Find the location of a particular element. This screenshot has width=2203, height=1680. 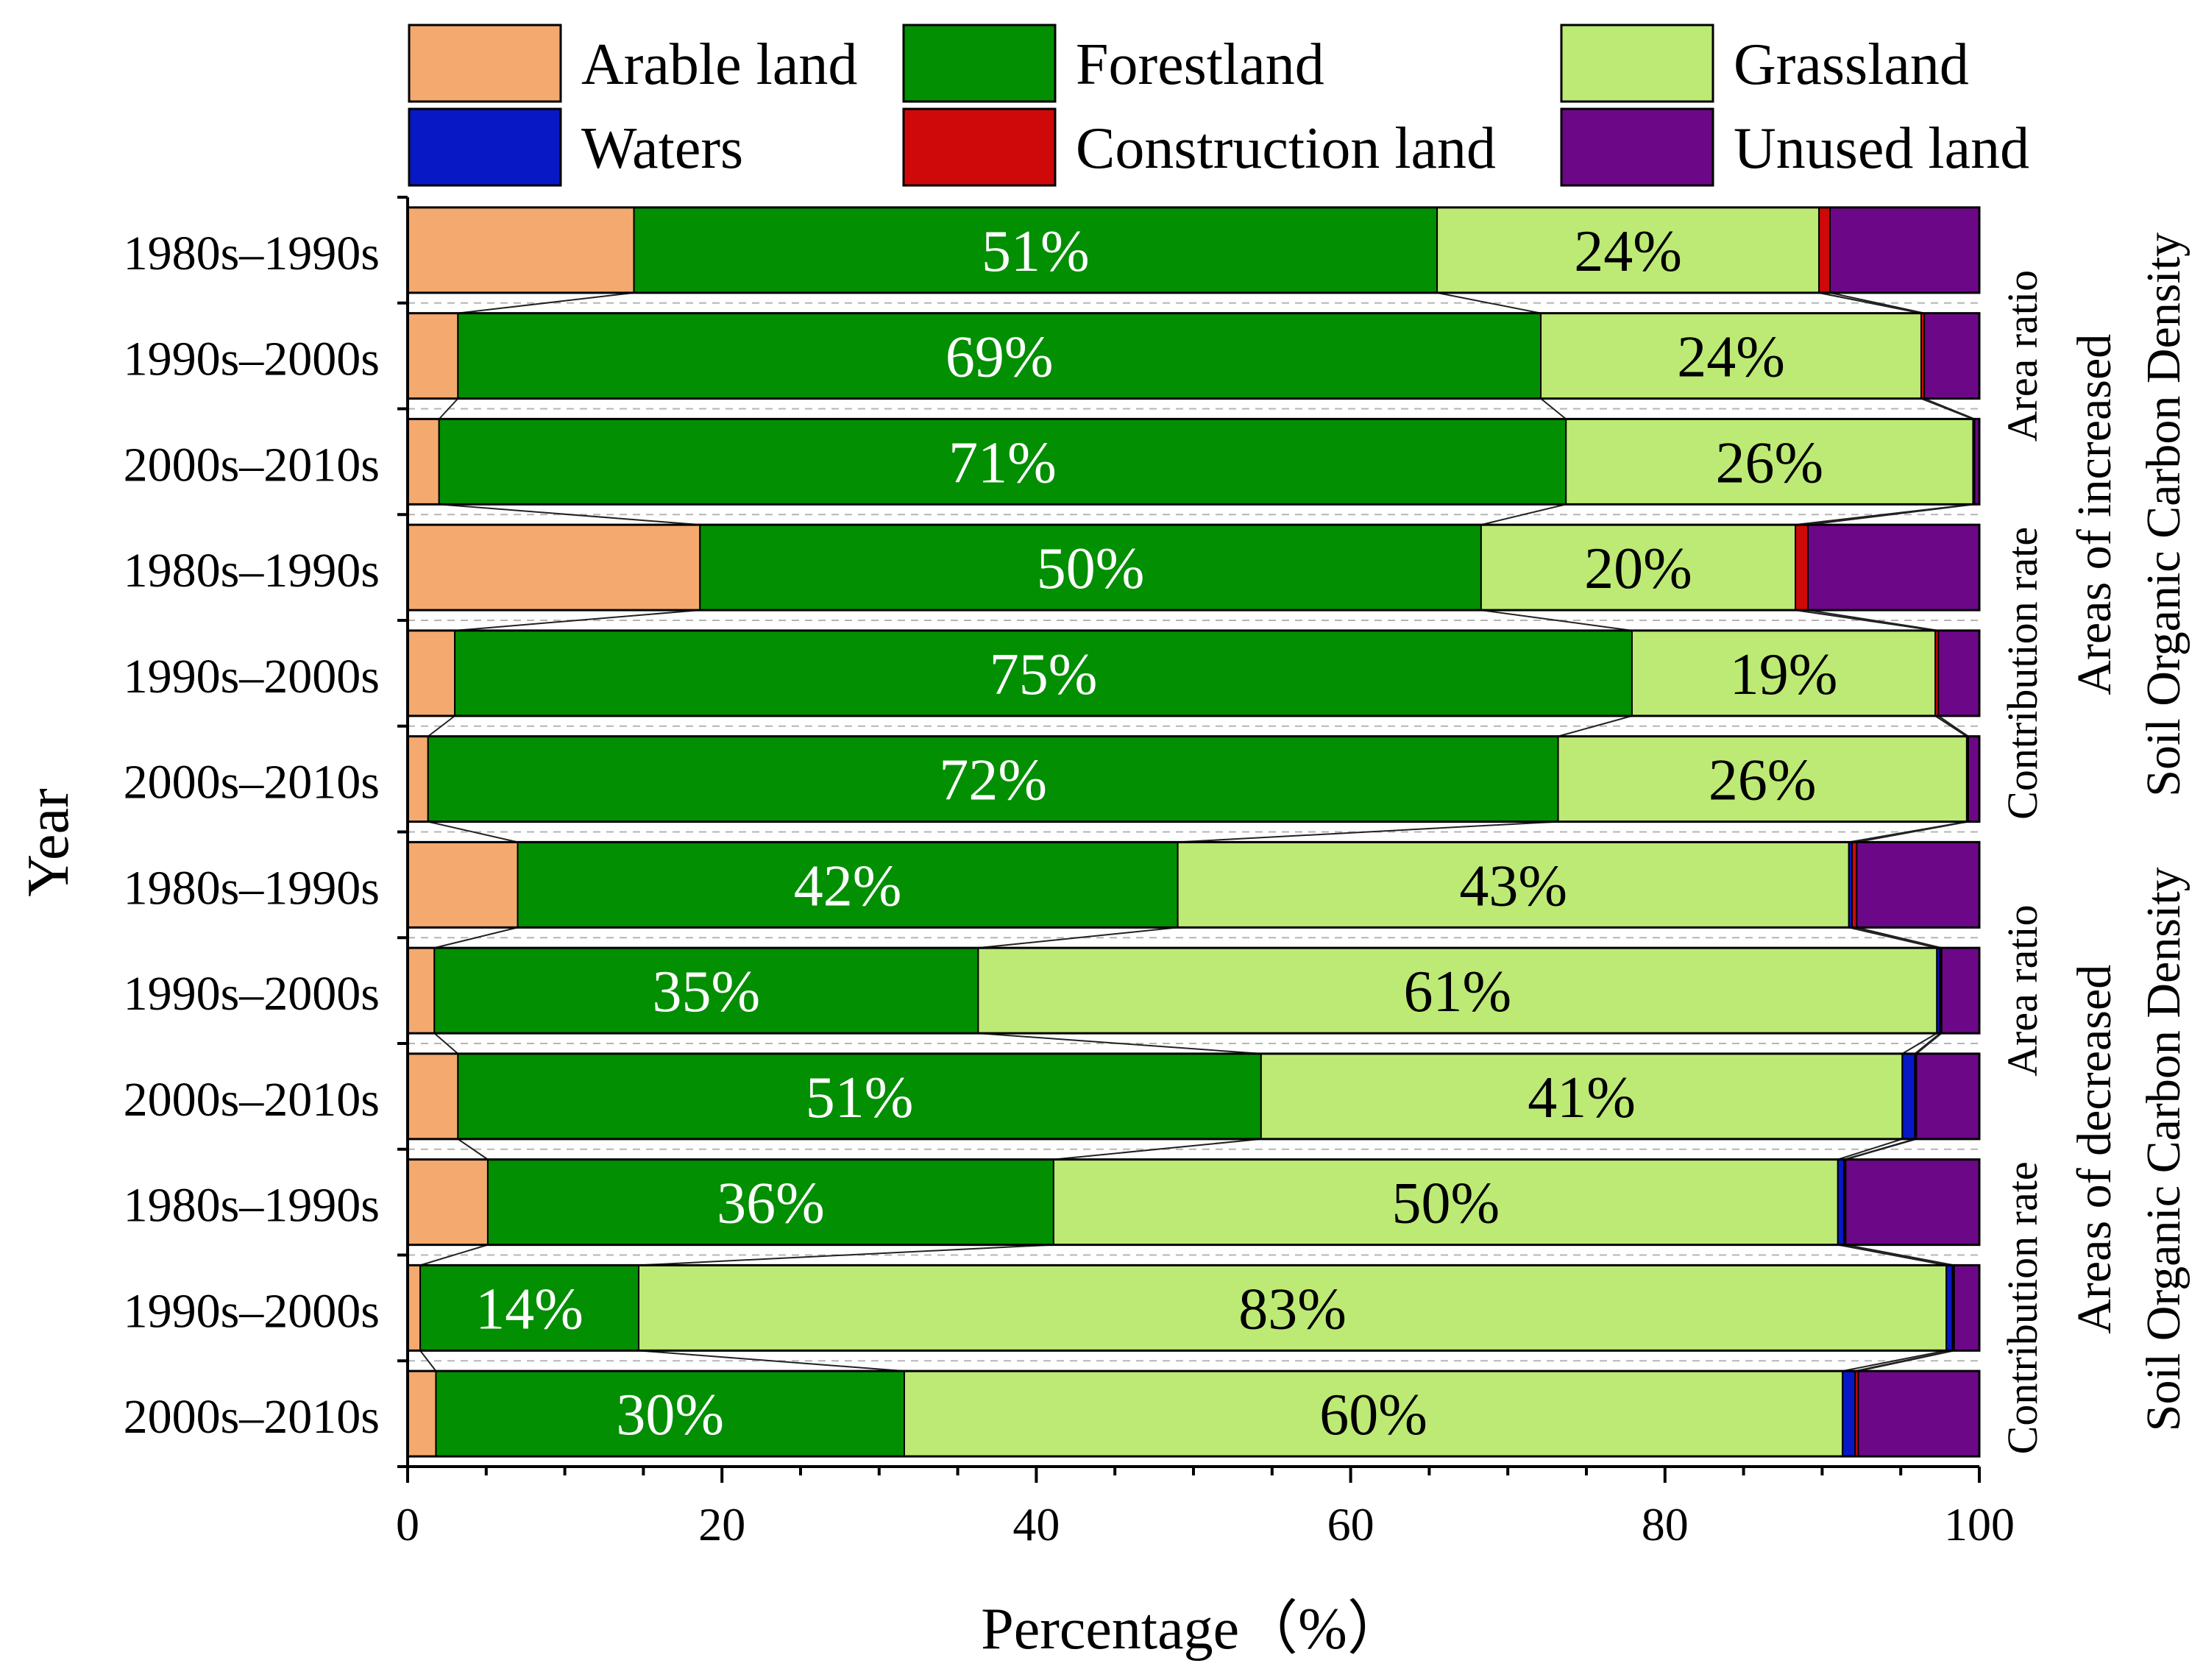

x-ticks: 0 20 40 60 80 100 is located at coordinates (1205, 1508).